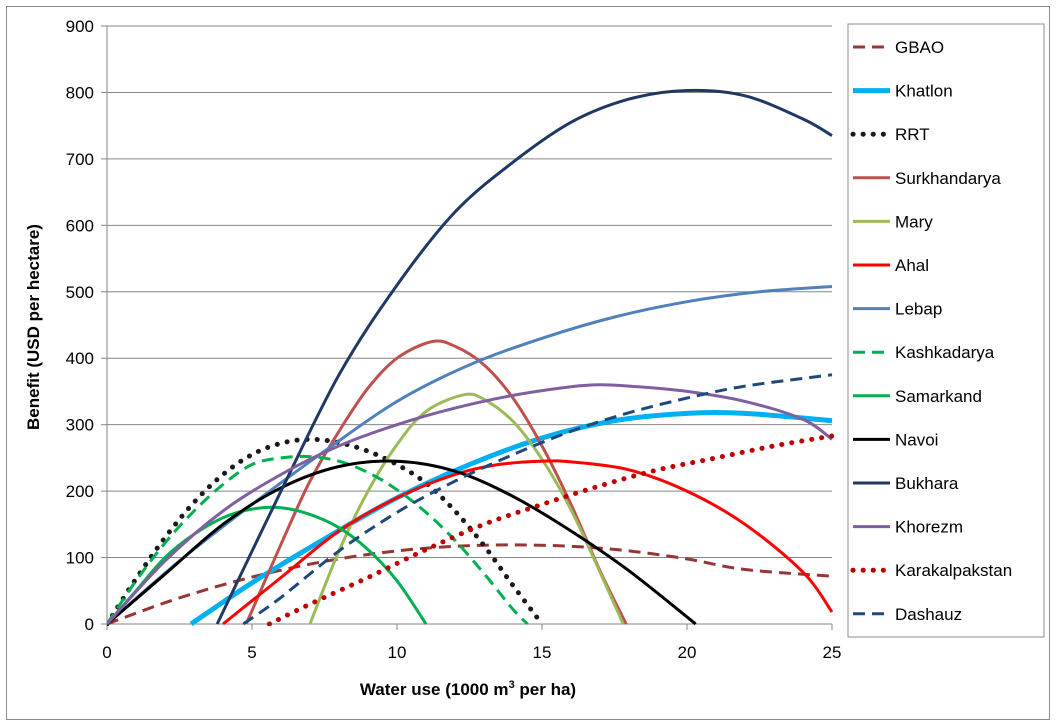 This screenshot has height=727, width=1057. What do you see at coordinates (948, 178) in the screenshot?
I see `legend-label: Surkhandarya` at bounding box center [948, 178].